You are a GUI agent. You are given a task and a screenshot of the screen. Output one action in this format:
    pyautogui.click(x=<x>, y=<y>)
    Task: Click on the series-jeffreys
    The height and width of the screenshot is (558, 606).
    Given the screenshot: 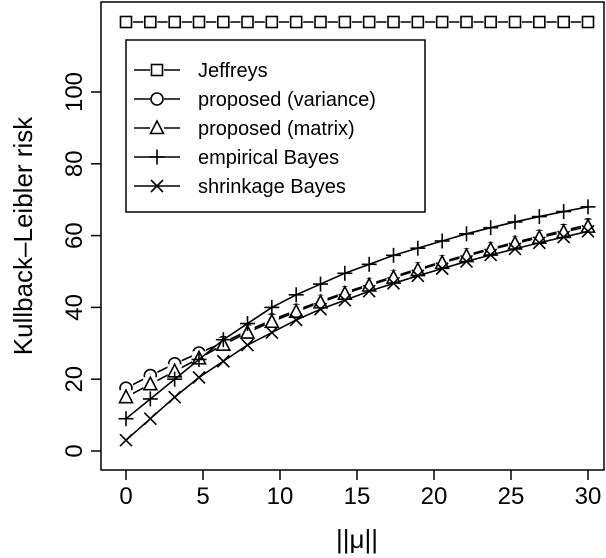 What is the action you would take?
    pyautogui.click(x=357, y=22)
    